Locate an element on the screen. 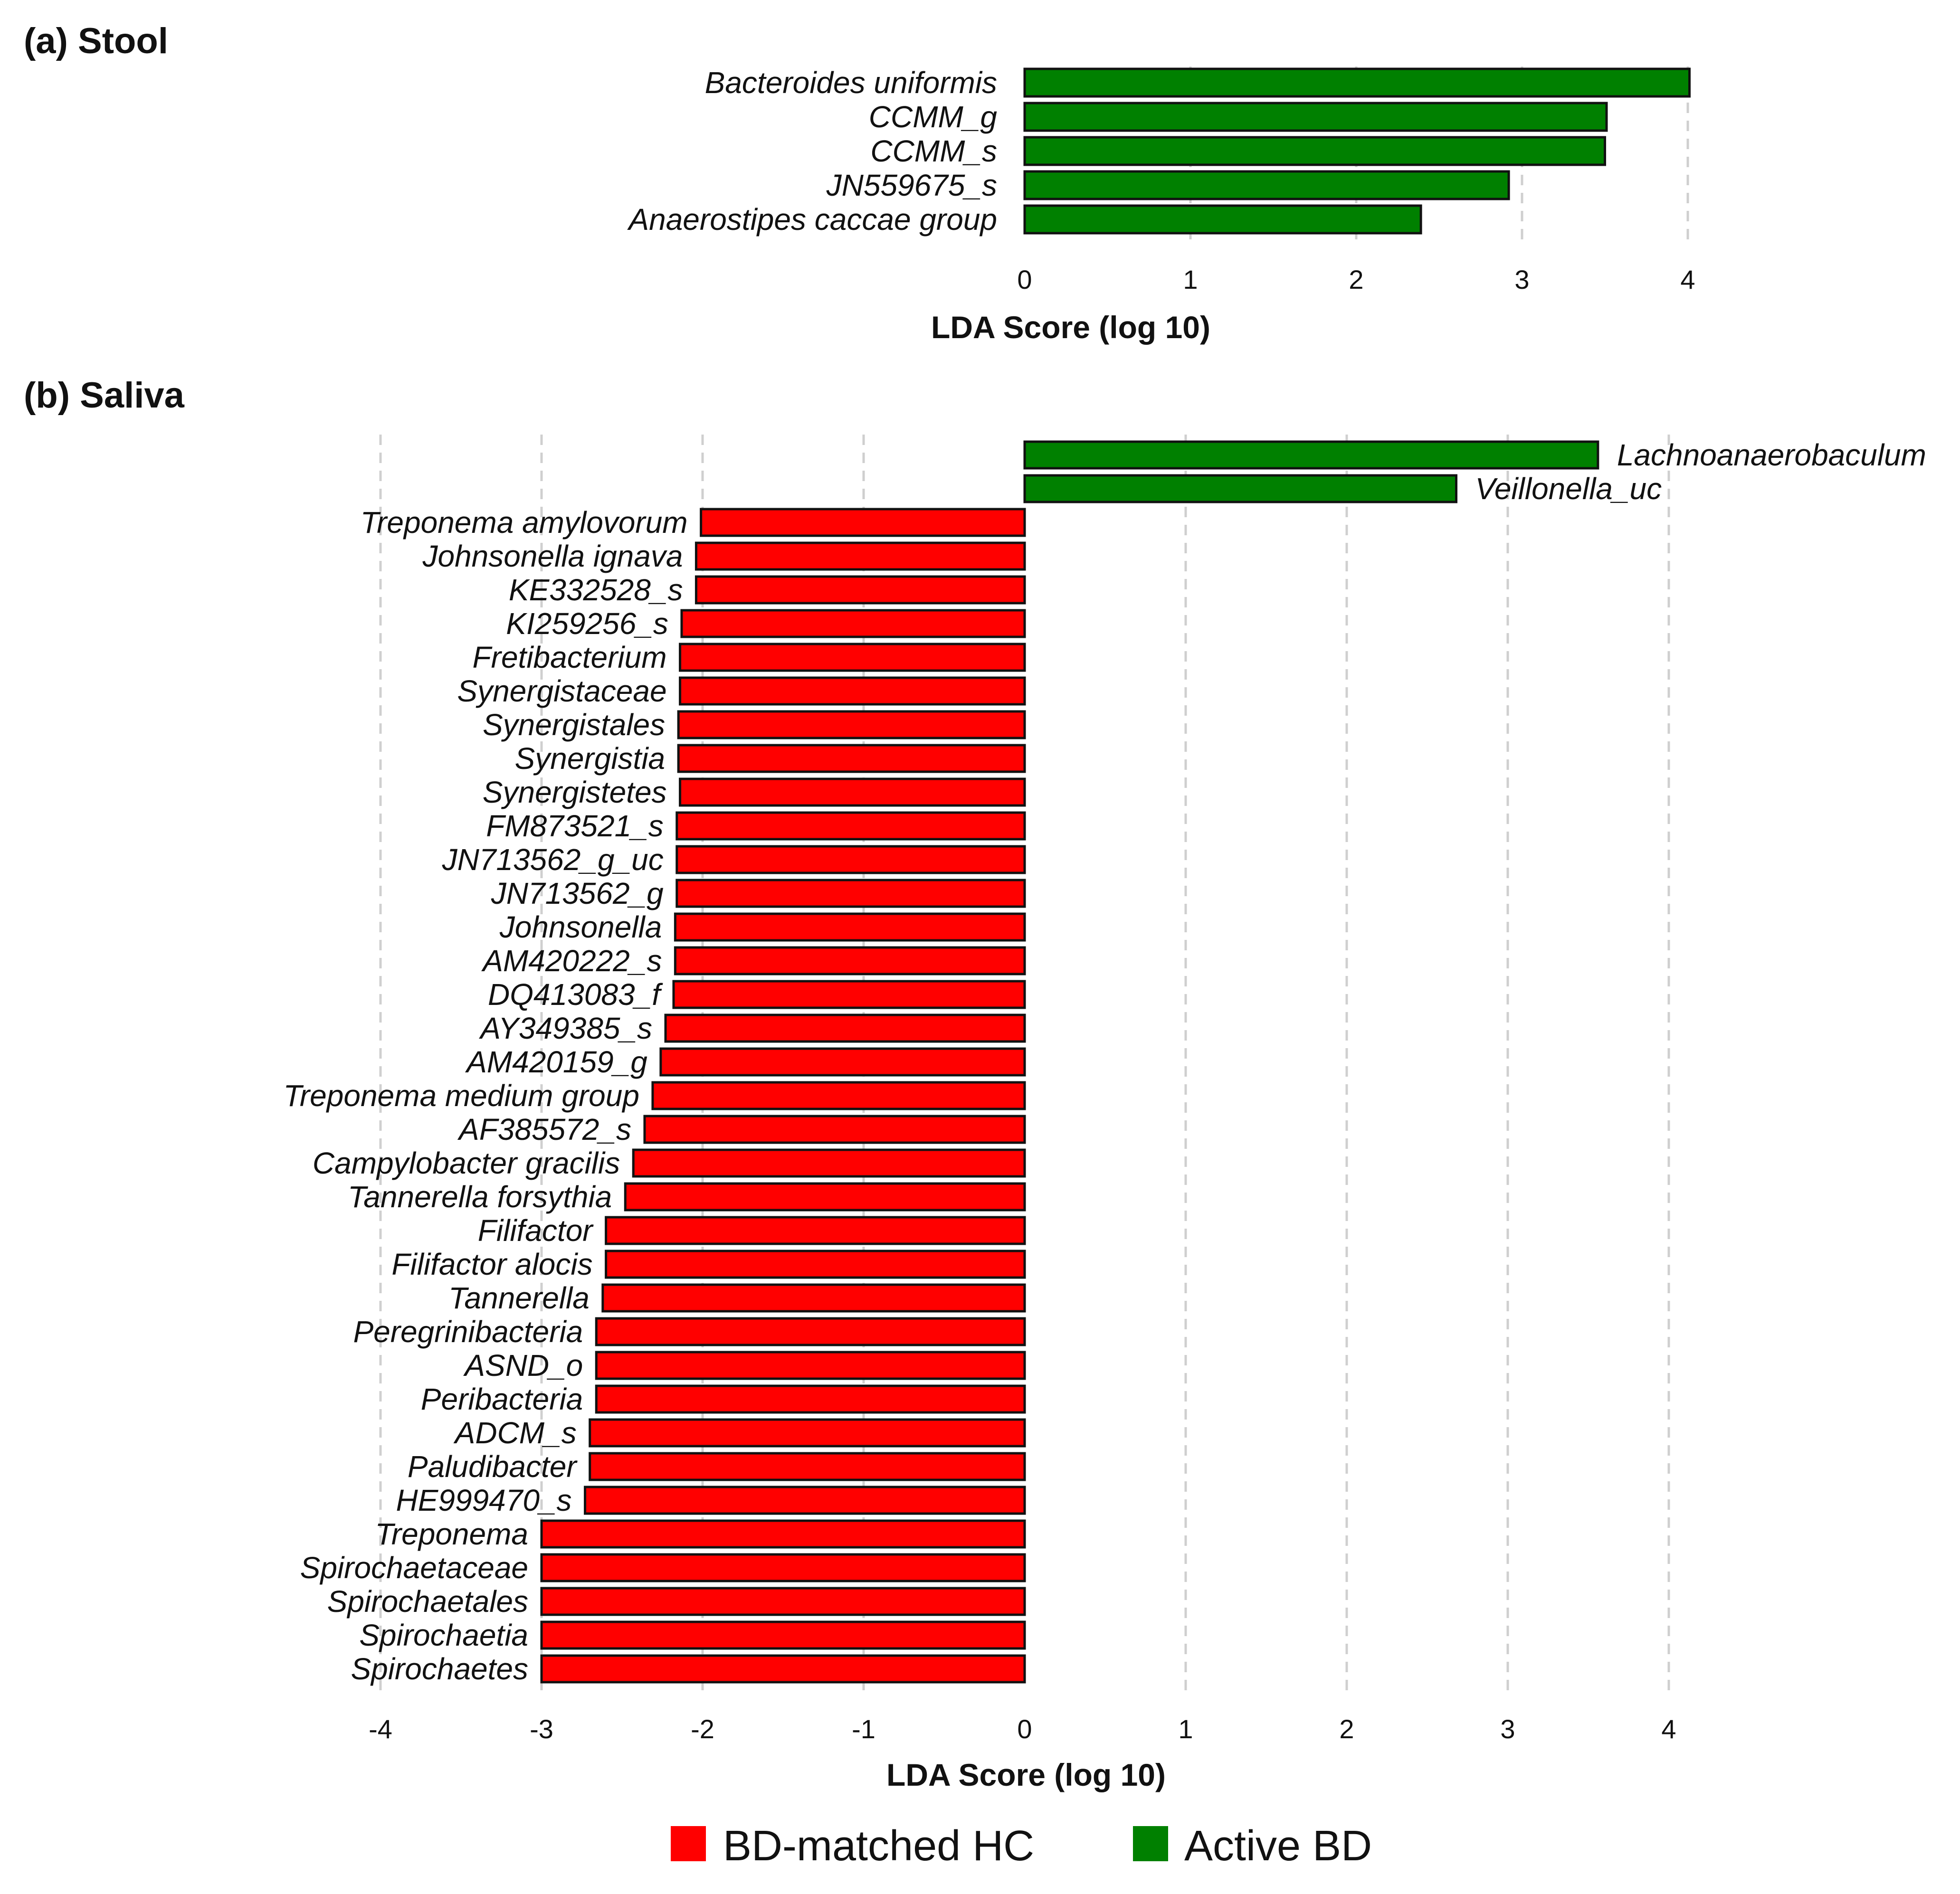 This screenshot has width=1960, height=1894. saliva-x-axis-title: LDA Score (log 10) is located at coordinates (1026, 1775).